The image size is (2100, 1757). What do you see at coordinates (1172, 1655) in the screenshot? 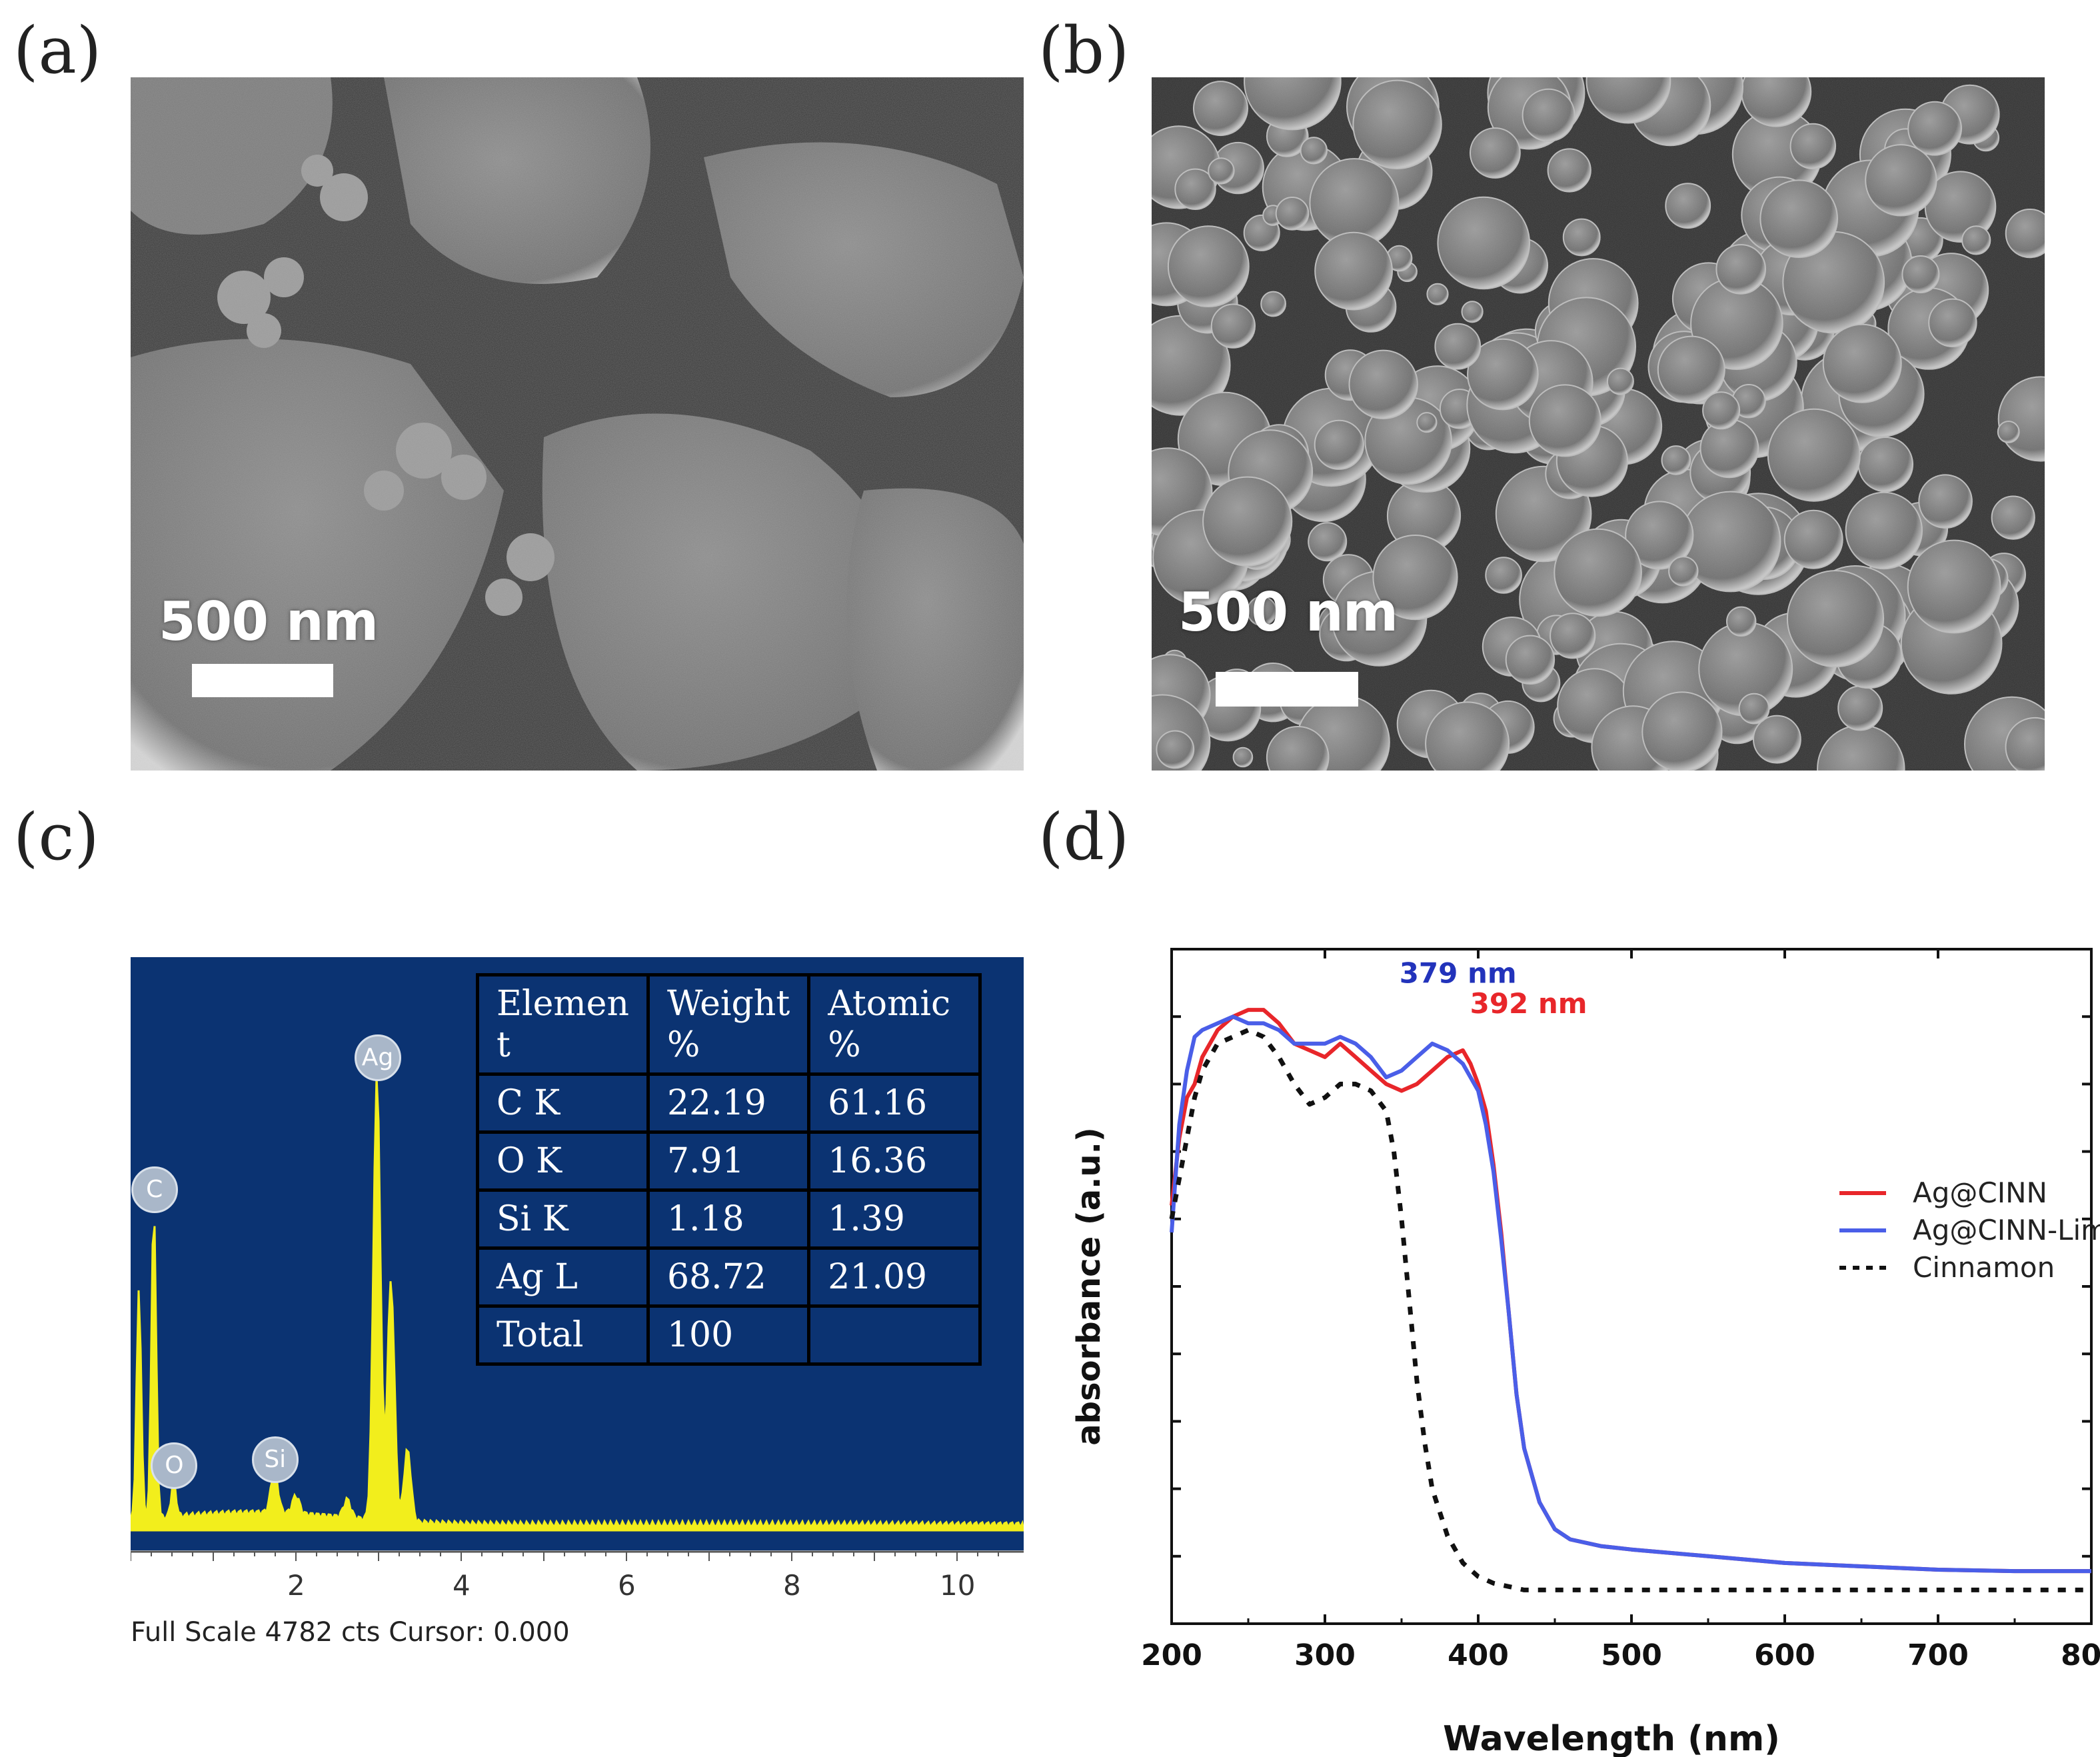
I see `x-tick-label: 200` at bounding box center [1172, 1655].